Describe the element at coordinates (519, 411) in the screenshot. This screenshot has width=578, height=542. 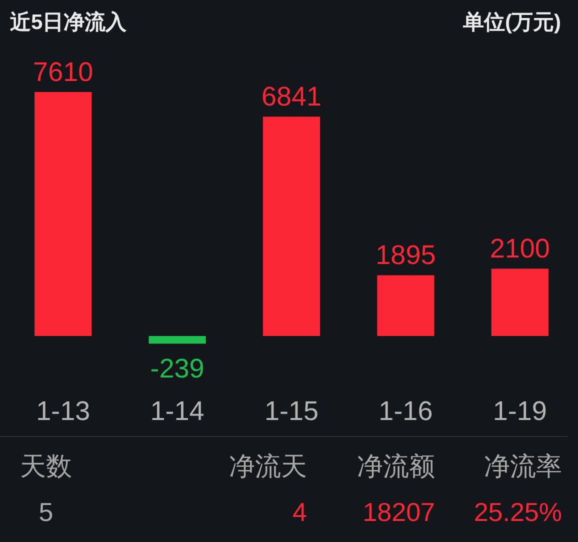
I see `x-tick-label: 1-19` at that location.